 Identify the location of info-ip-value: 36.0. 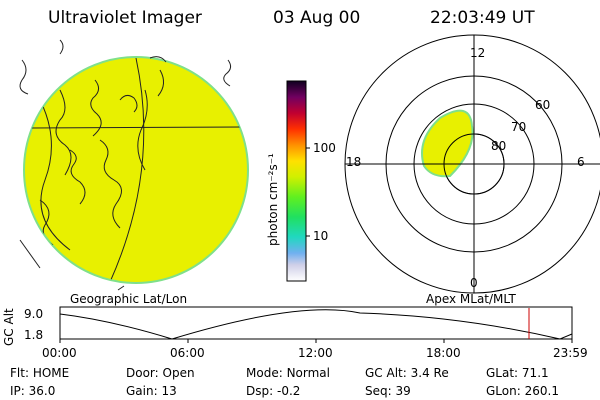
(42, 391).